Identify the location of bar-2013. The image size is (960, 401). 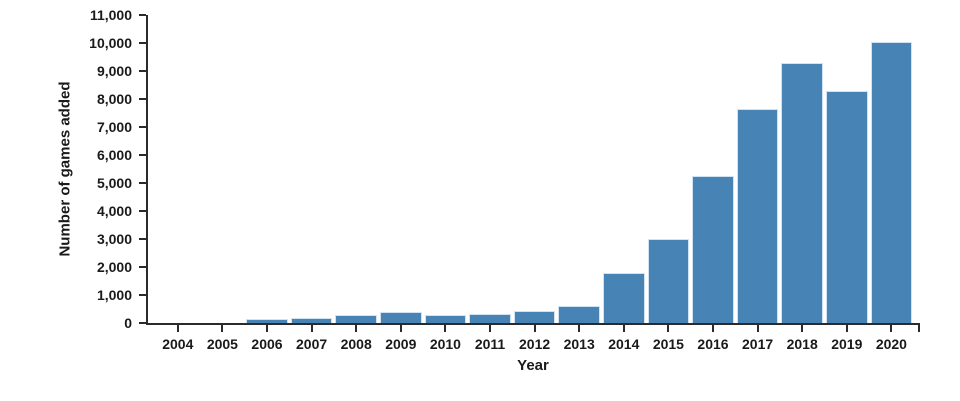
(579, 314).